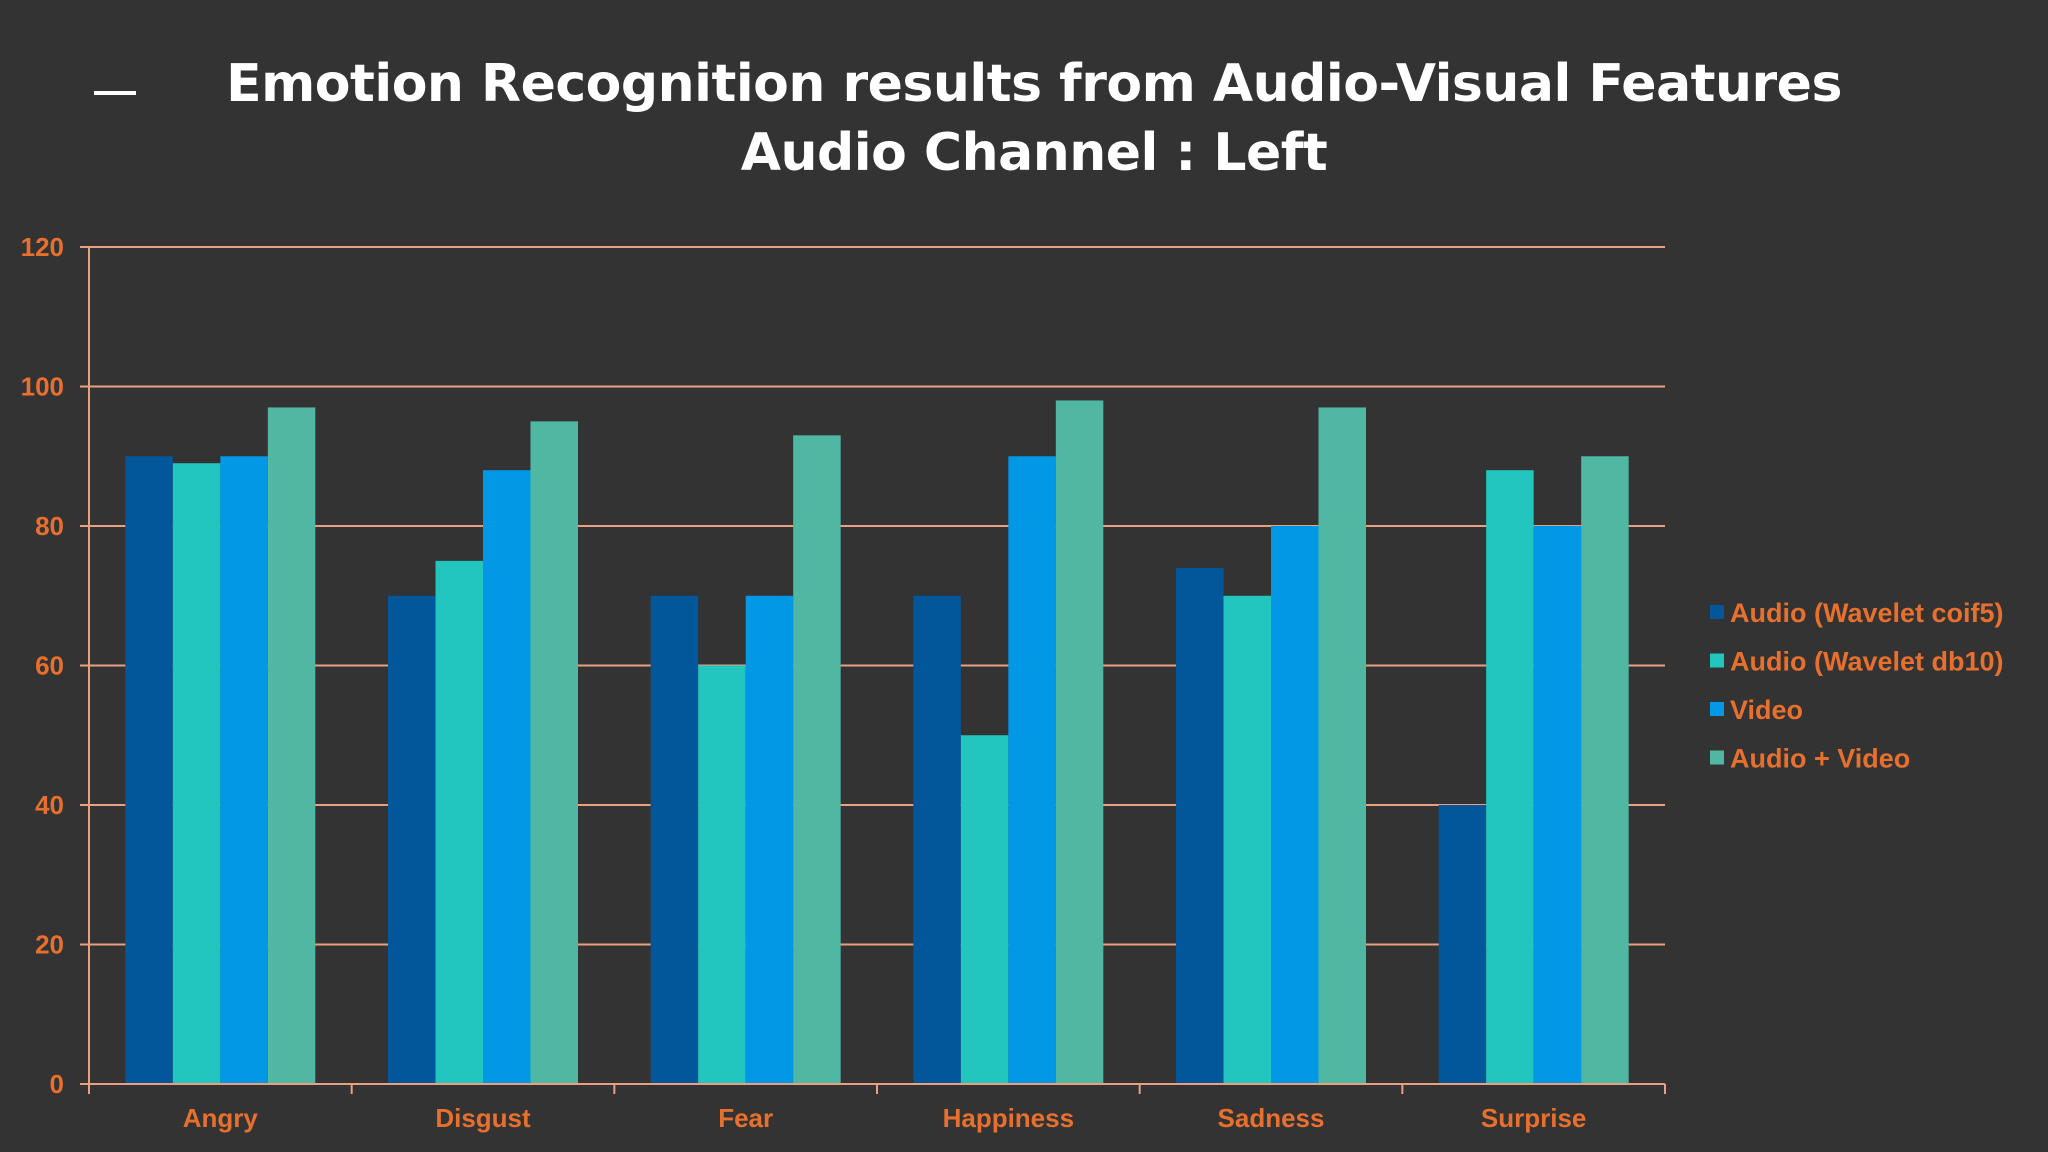 The width and height of the screenshot is (2048, 1152). Describe the element at coordinates (1766, 710) in the screenshot. I see `legend-label: Video` at that location.